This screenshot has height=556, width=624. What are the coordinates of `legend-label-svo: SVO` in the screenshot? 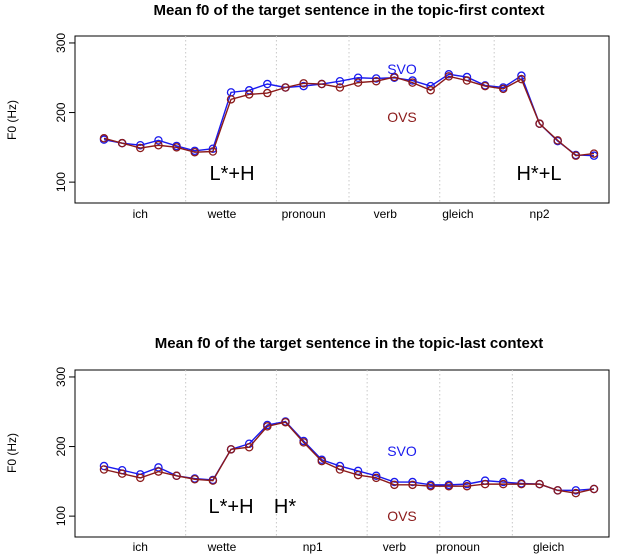 It's located at (402, 451).